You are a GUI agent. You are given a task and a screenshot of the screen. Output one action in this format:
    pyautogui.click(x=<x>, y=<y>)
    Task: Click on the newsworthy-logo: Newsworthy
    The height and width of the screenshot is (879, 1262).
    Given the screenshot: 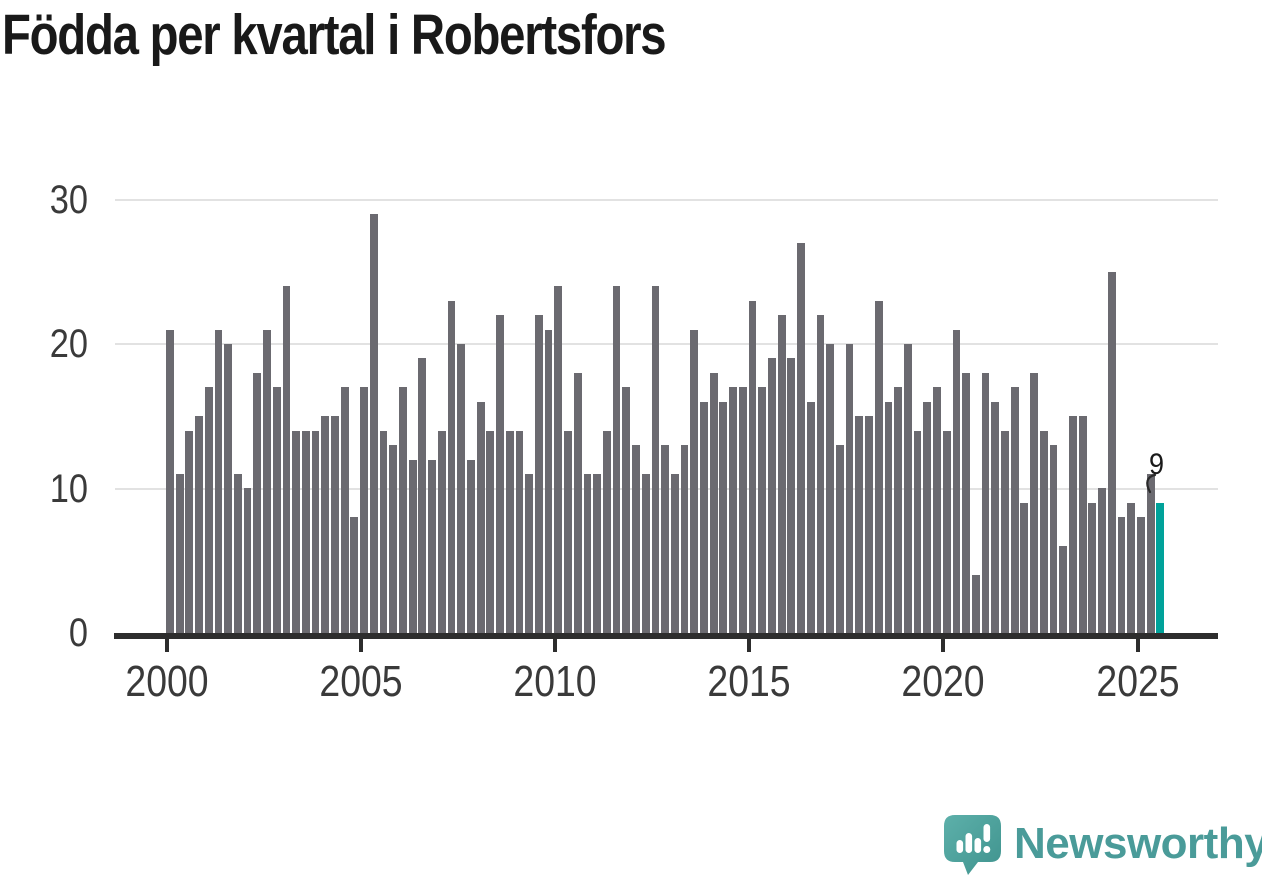 What is the action you would take?
    pyautogui.click(x=1103, y=845)
    